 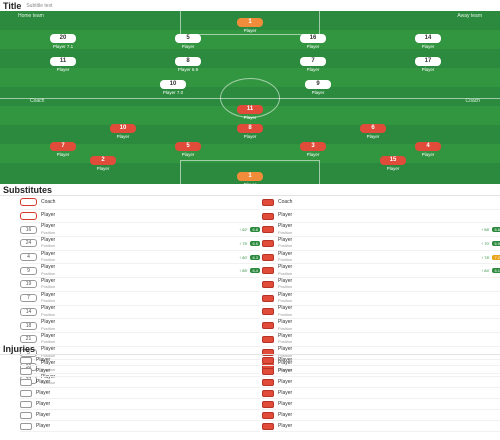 I want to click on sub-row: Player Position ↑ 58' 6.6, so click(x=381, y=230).